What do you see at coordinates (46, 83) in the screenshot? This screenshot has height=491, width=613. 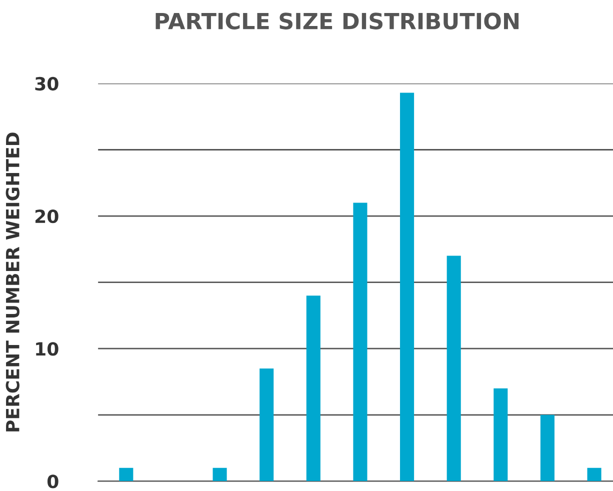 I see `y-tick-label: 30` at bounding box center [46, 83].